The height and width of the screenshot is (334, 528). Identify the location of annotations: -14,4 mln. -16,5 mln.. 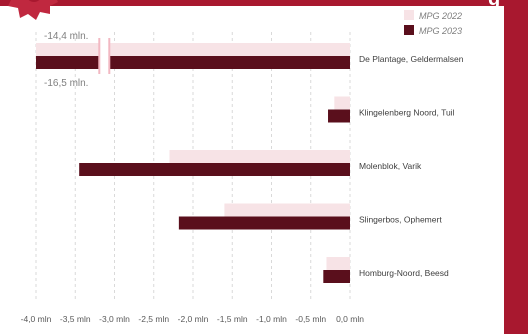
(66, 60).